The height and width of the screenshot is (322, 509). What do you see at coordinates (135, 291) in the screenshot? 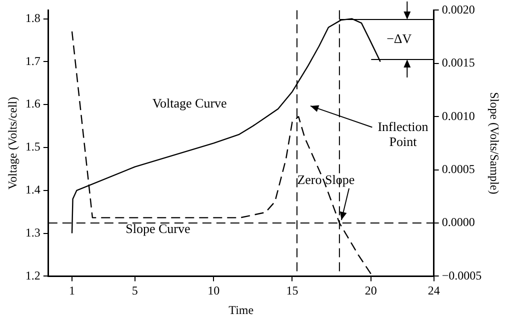
I see `x-tick-label: 5` at bounding box center [135, 291].